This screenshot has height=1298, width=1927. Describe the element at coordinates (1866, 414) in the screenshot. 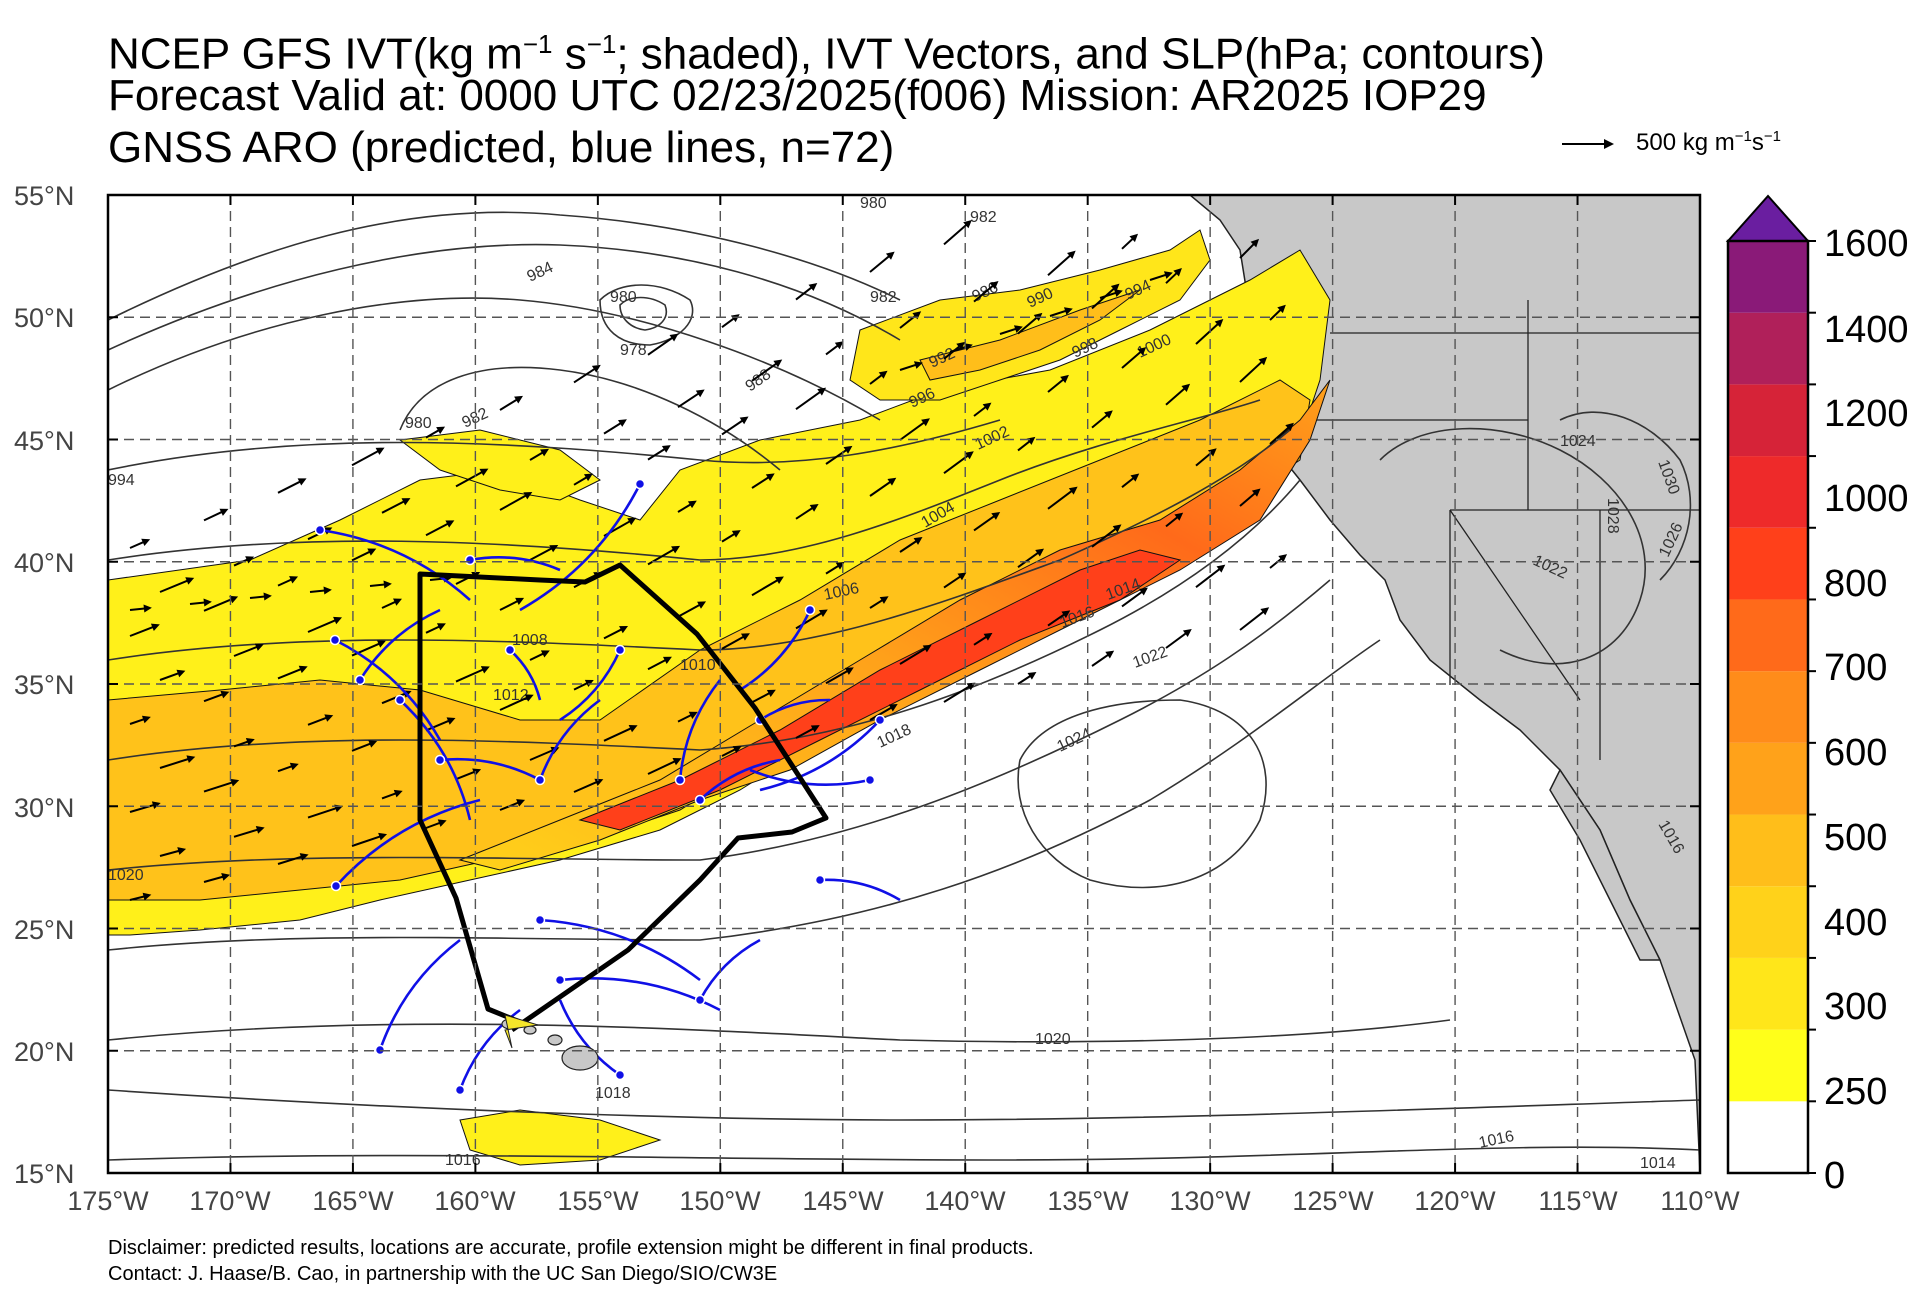

I see `colorbar-tick-label: 1200` at that location.